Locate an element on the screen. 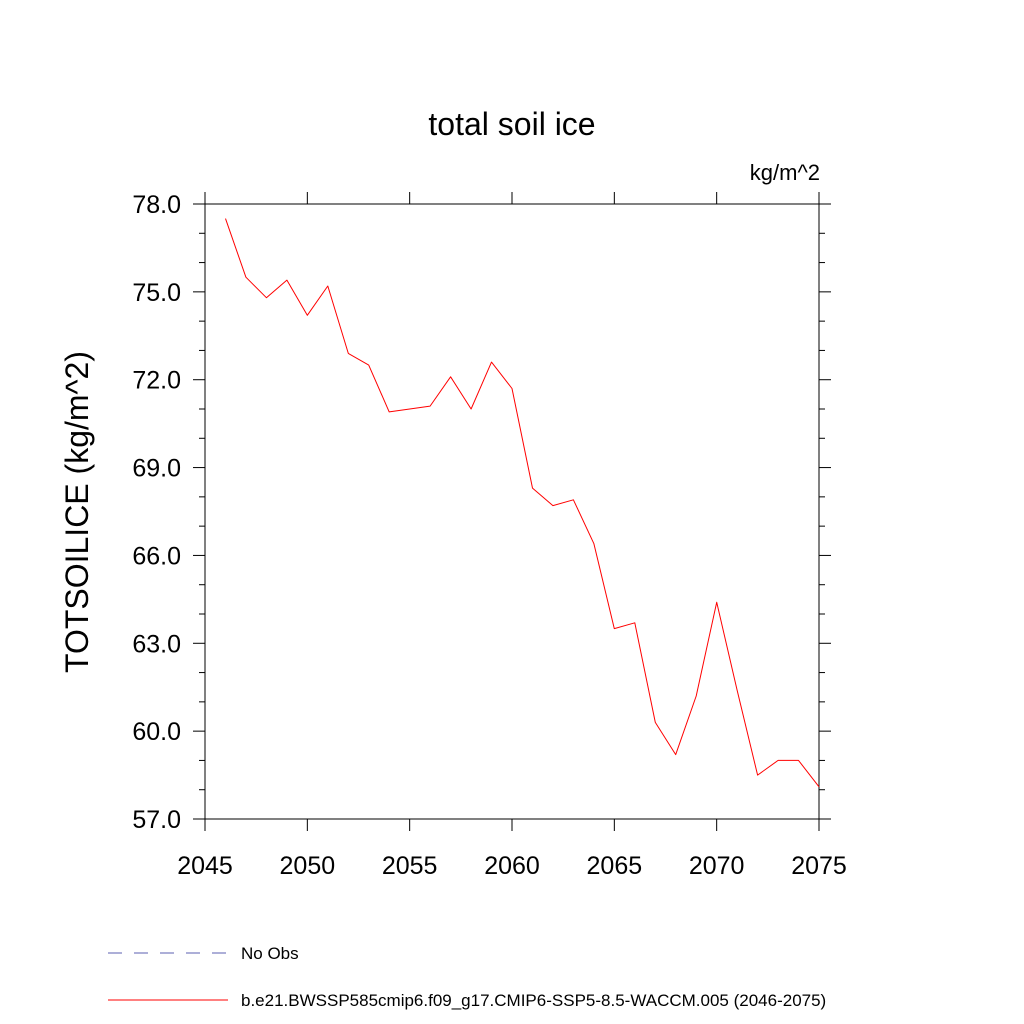  x-tick-label: 2065 is located at coordinates (615, 866).